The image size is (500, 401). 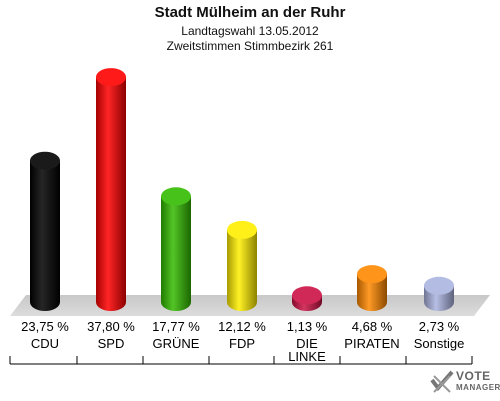 What do you see at coordinates (307, 326) in the screenshot?
I see `value-label: 1,13 %` at bounding box center [307, 326].